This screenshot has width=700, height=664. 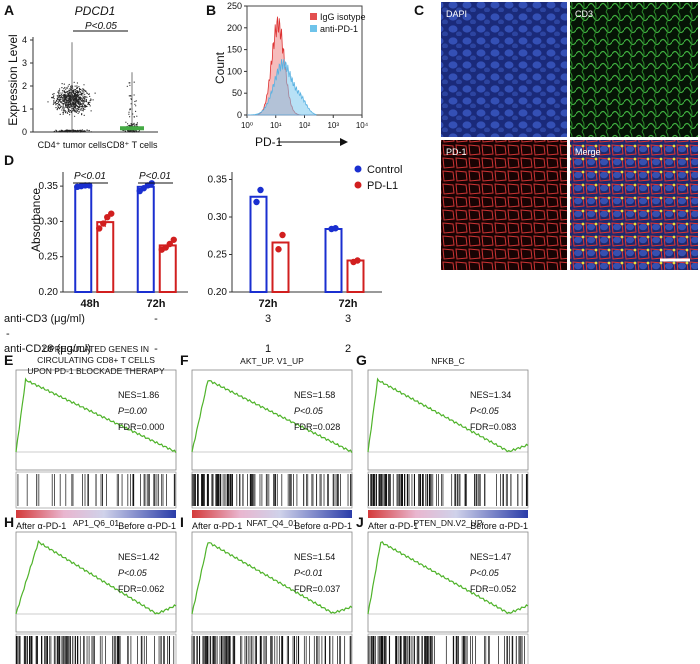 I want to click on gene-set-title: AP1_Q6_01, so click(x=96, y=523).